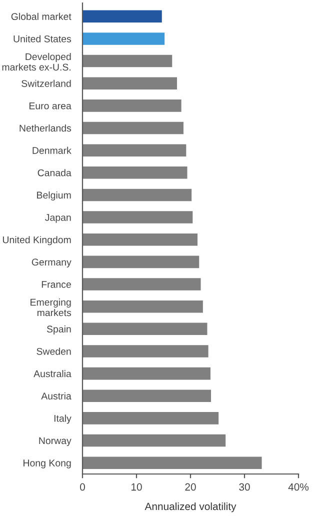  What do you see at coordinates (190, 507) in the screenshot?
I see `x-axis-title: Annualized volatility` at bounding box center [190, 507].